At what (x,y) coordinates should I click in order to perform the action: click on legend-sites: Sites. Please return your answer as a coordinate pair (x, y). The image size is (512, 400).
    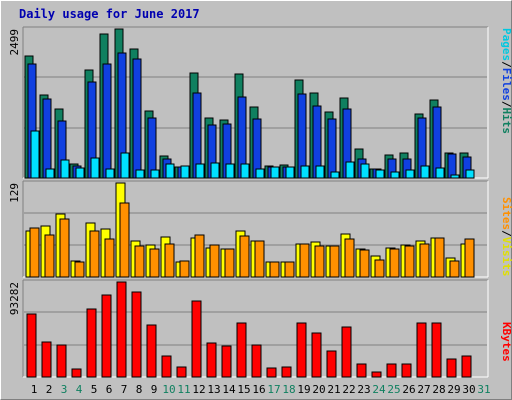
    Looking at the image, I should click on (506, 213).